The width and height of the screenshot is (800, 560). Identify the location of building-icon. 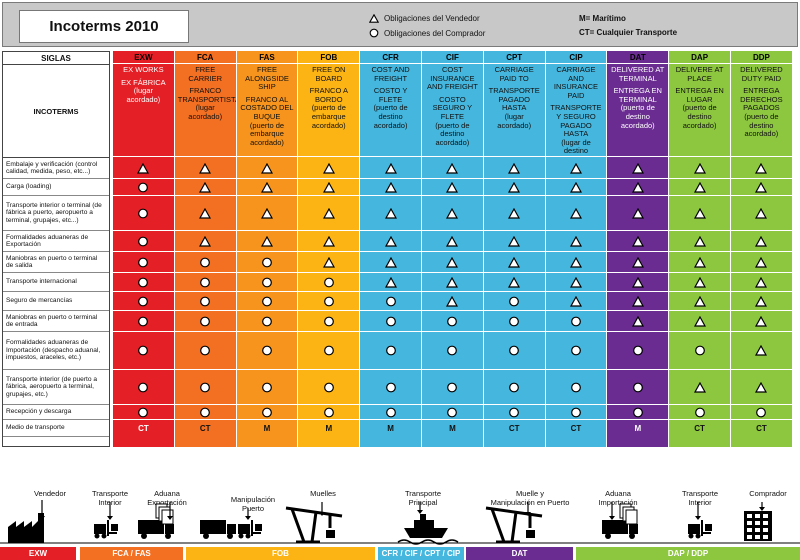
(758, 526).